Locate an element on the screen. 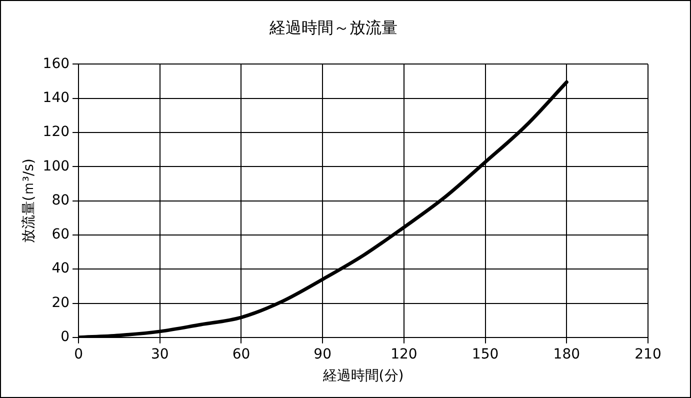  y-tick-label: 160 is located at coordinates (56, 64).